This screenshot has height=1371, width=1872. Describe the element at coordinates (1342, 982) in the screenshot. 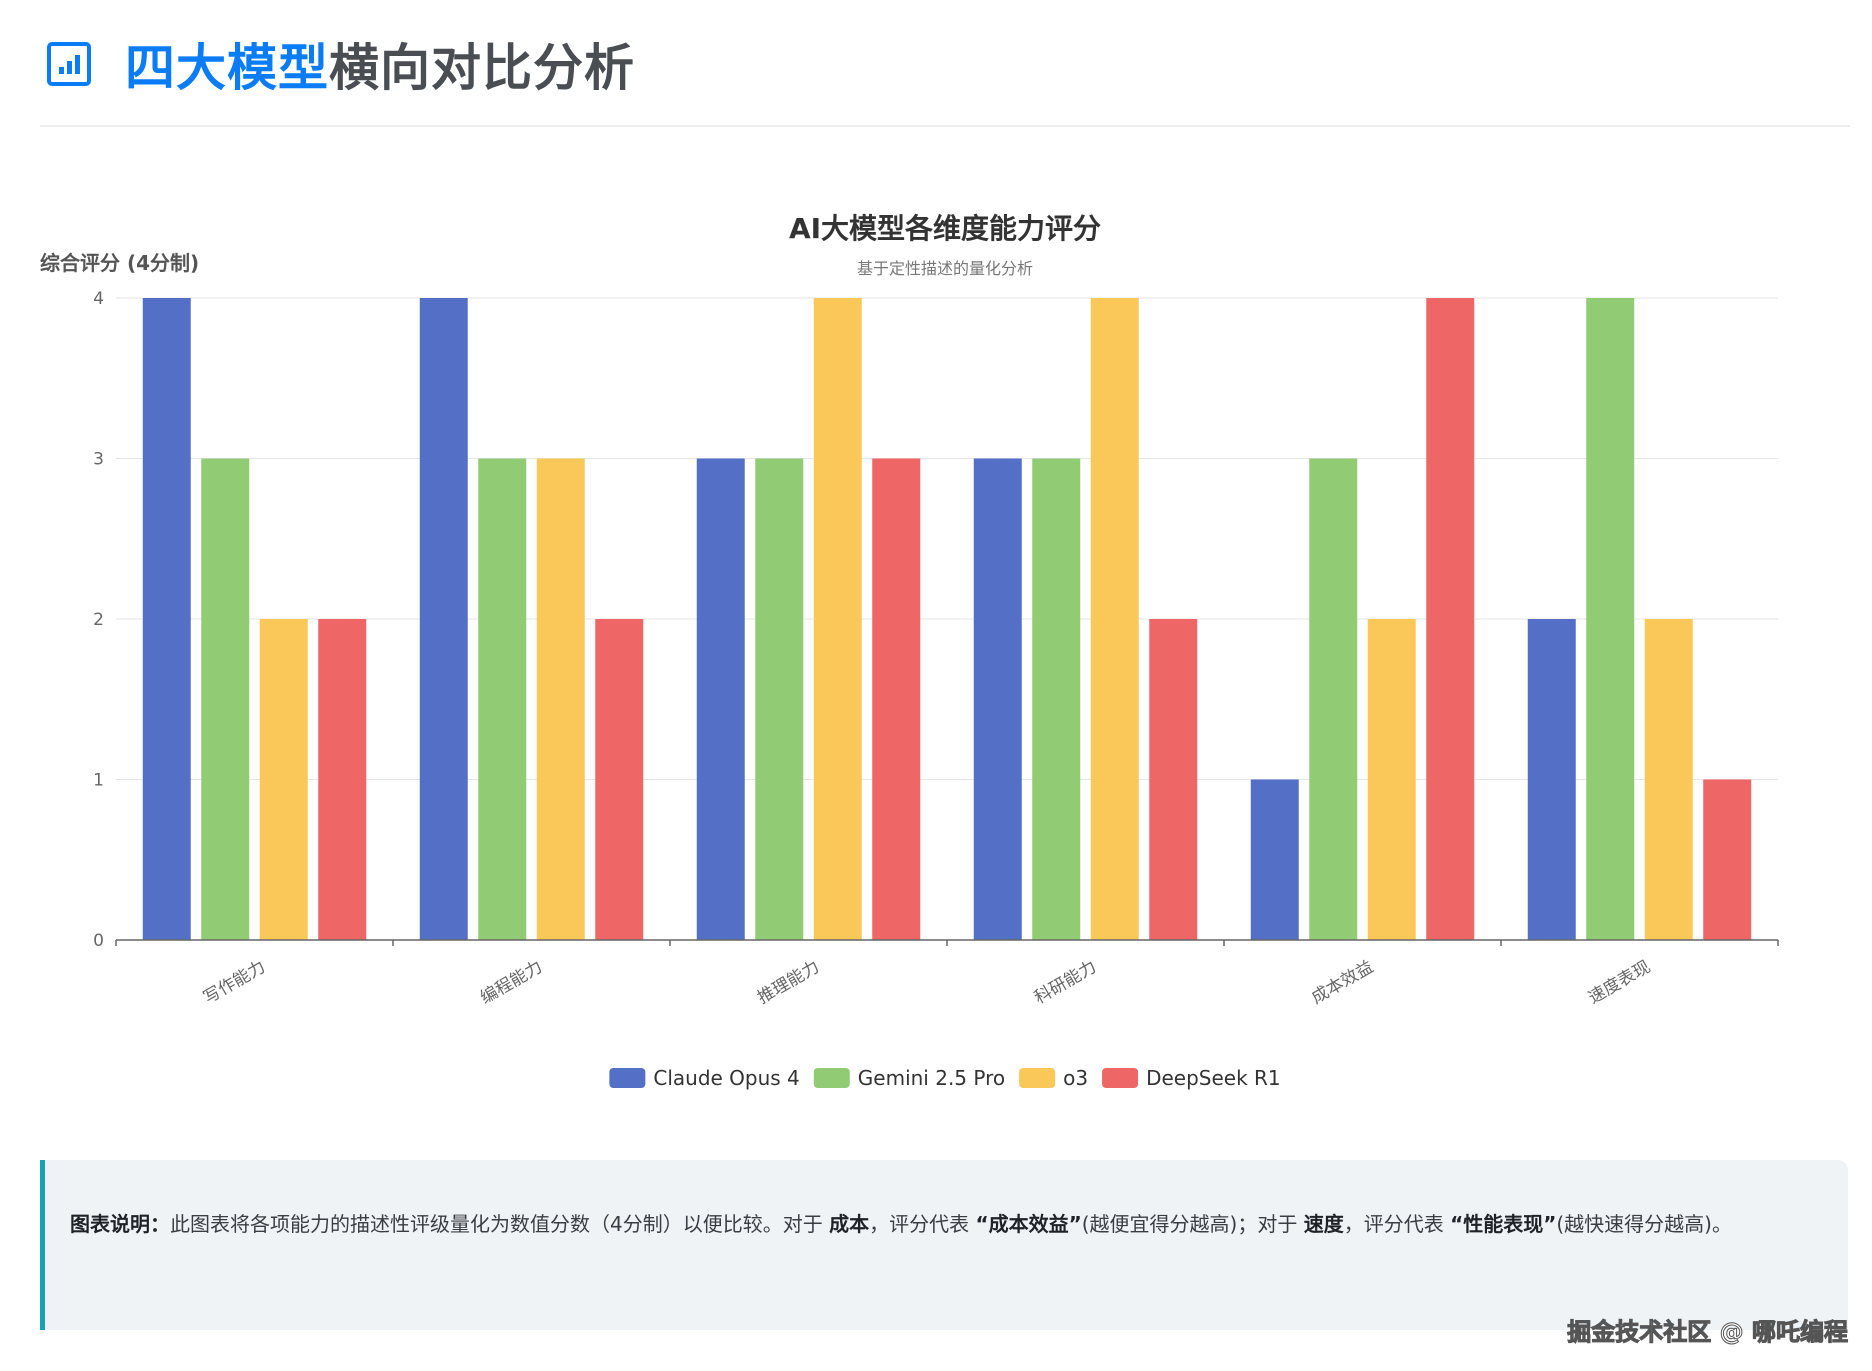

I see `x-tick-label: 成本效益` at that location.